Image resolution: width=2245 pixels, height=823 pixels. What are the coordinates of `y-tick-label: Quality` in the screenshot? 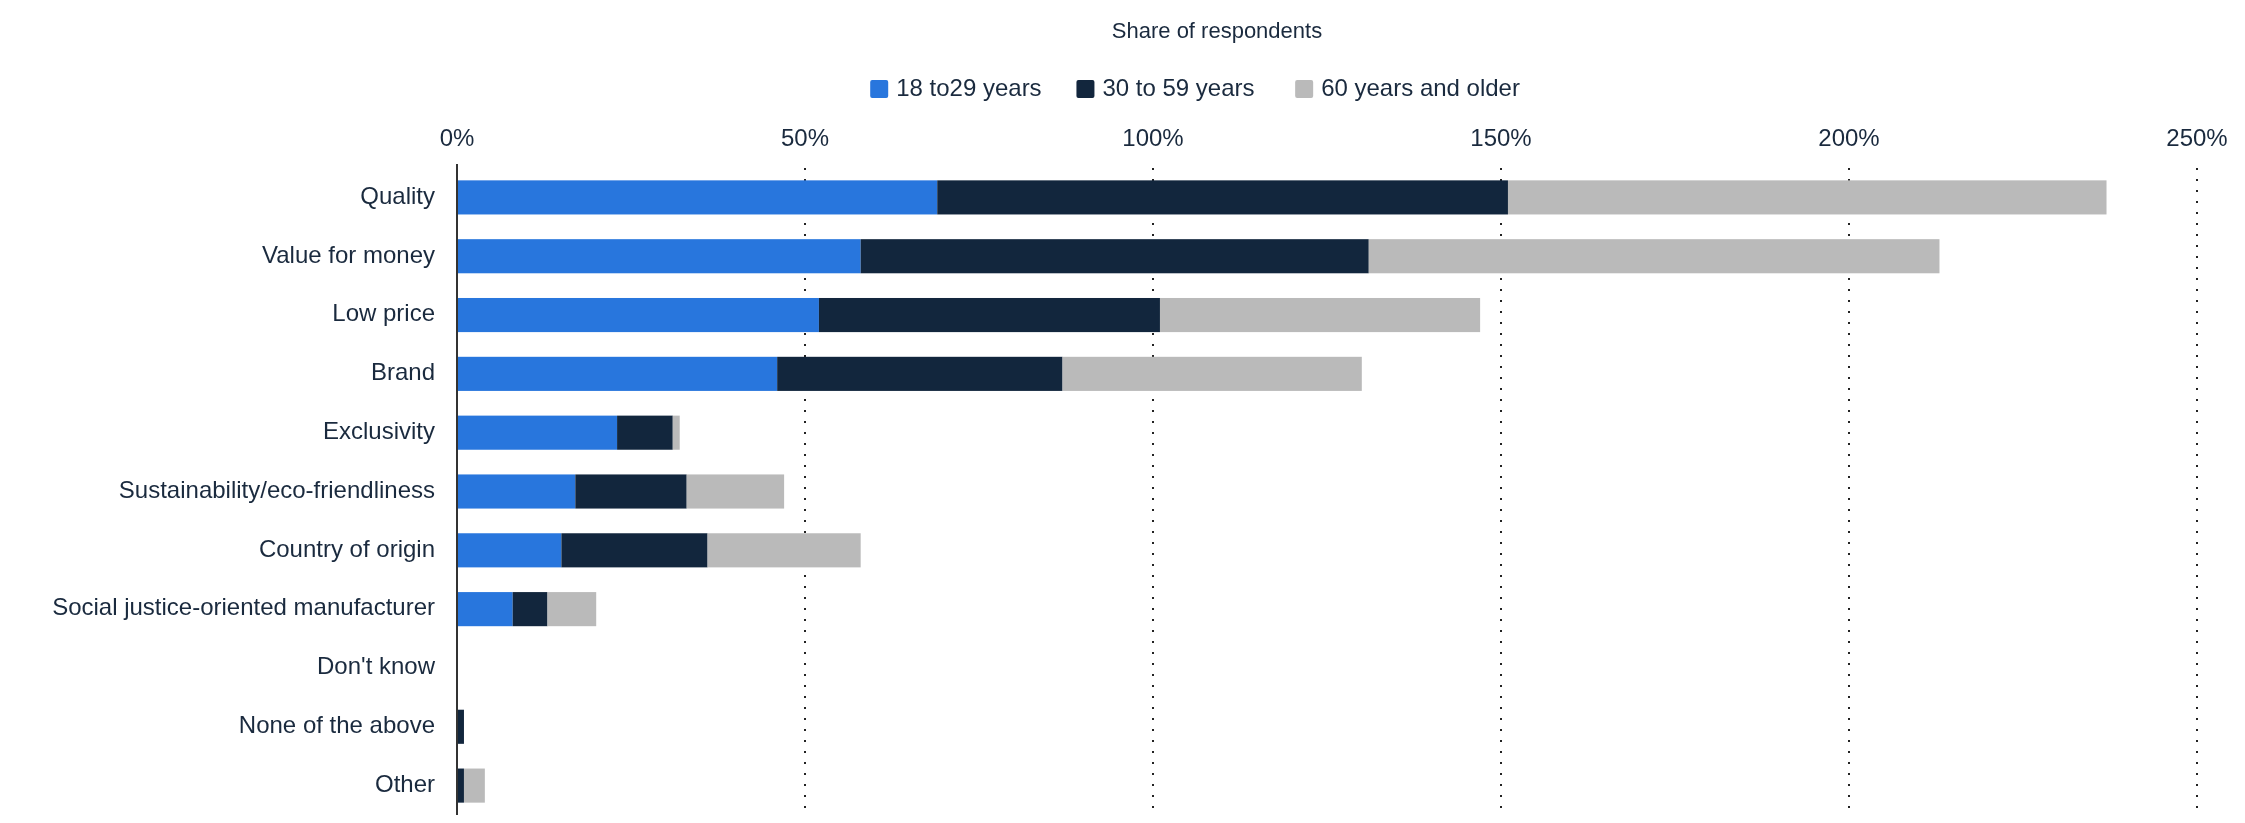 It's located at (397, 195).